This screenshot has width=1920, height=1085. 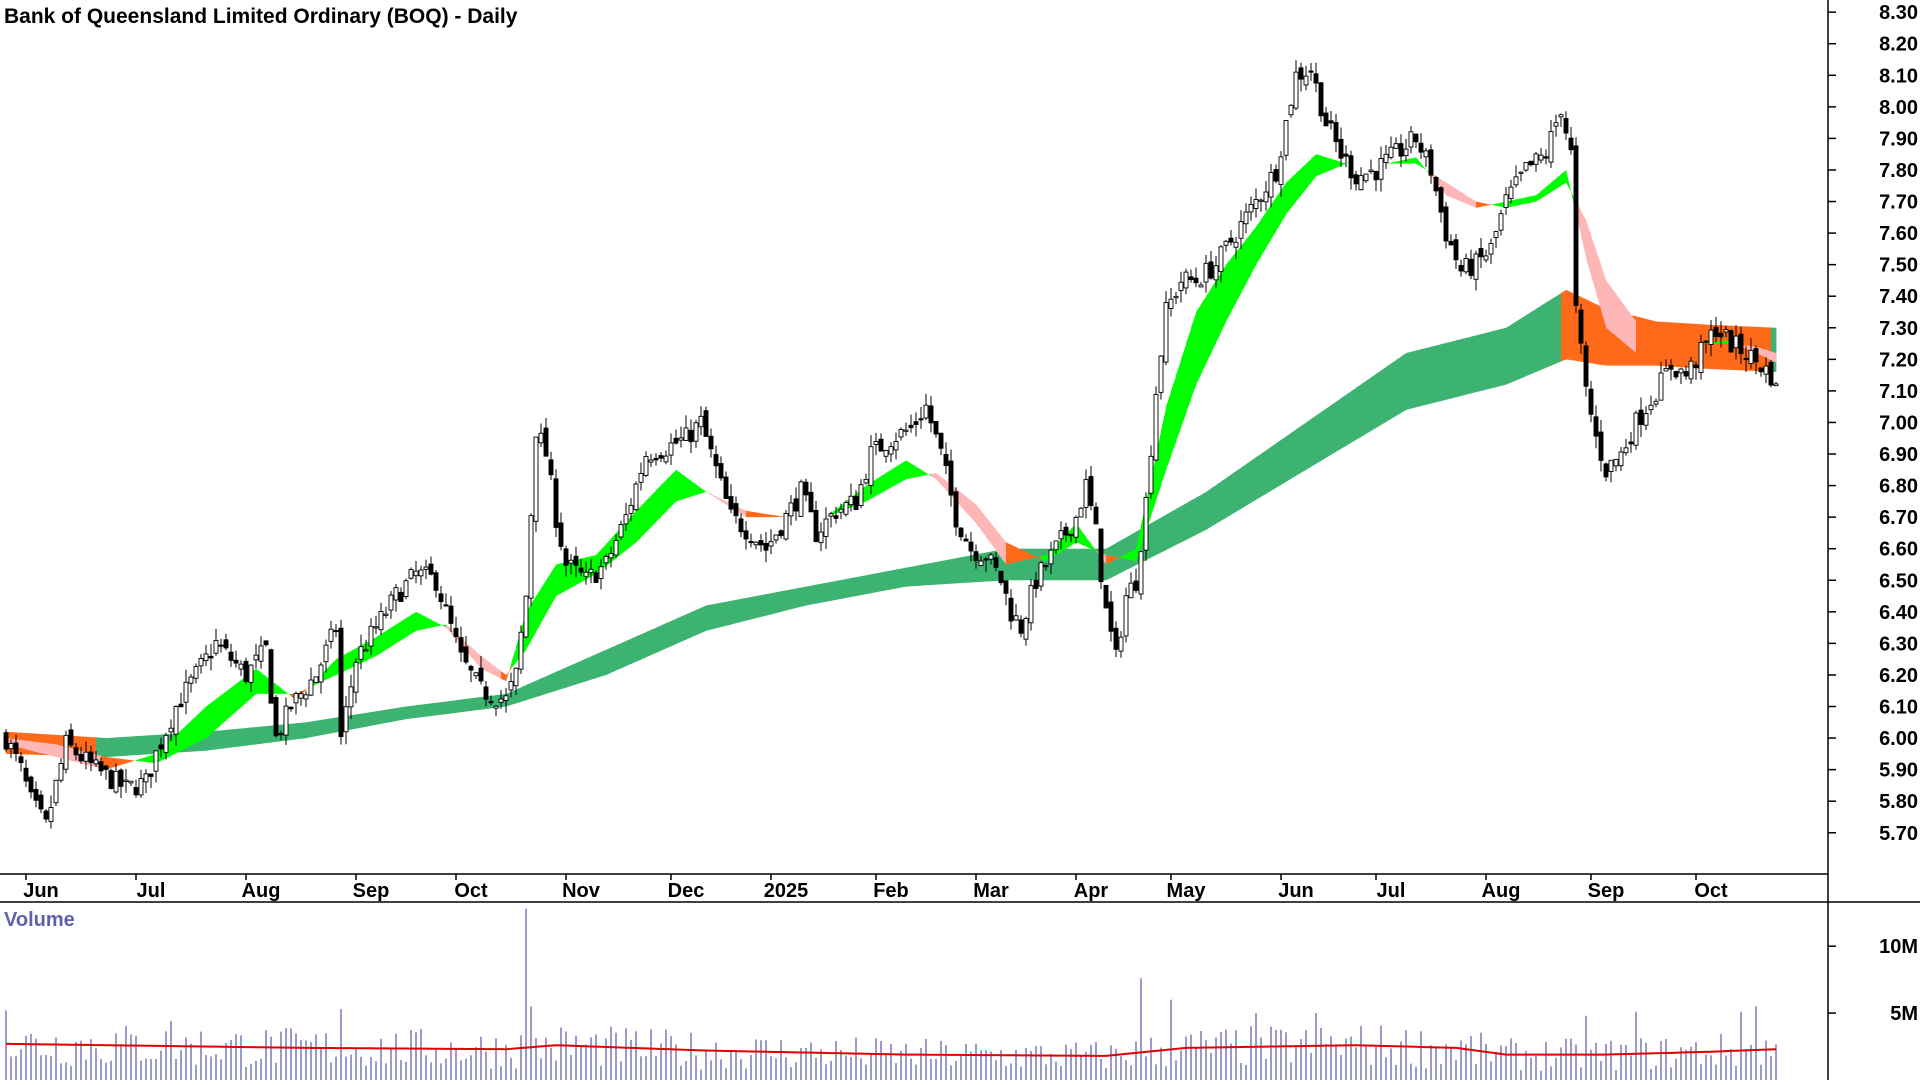 What do you see at coordinates (1898, 297) in the screenshot?
I see `price-y-tick-label: 7.40` at bounding box center [1898, 297].